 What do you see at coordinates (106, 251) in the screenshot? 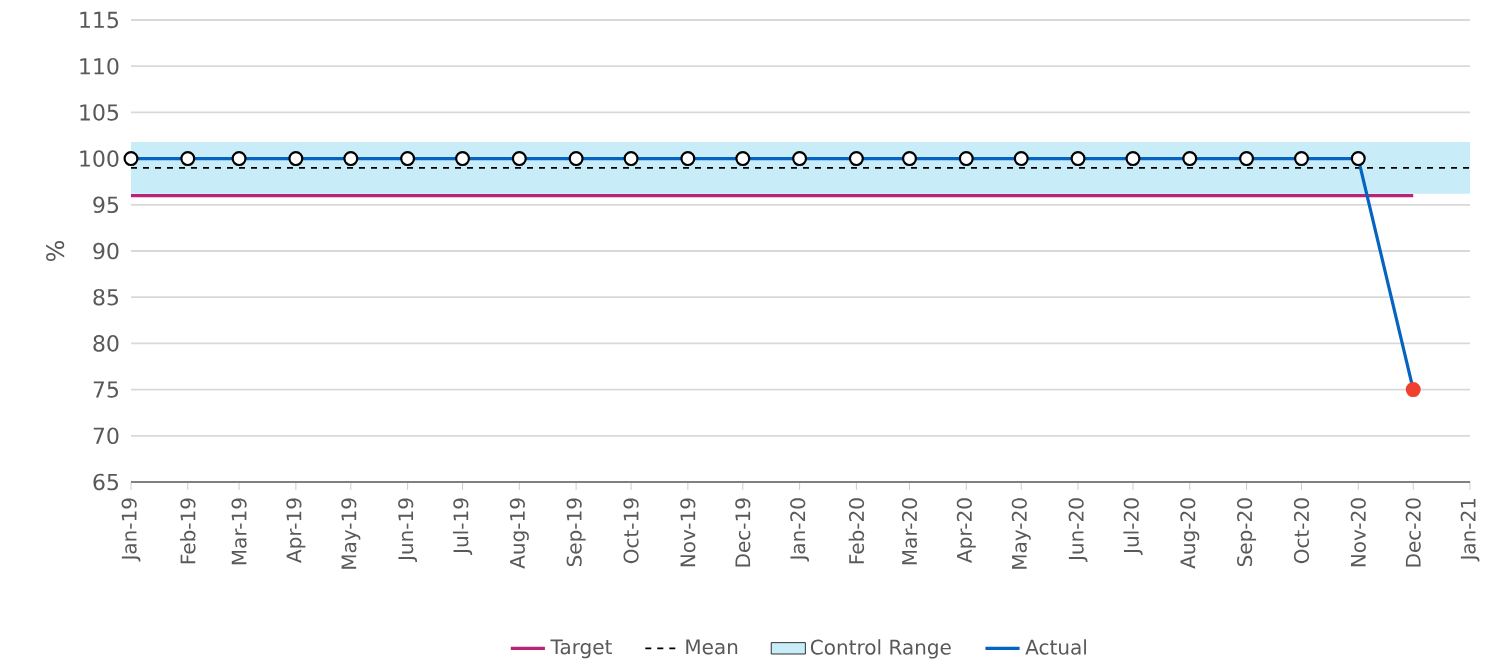
I see `y-tick-label: 90` at bounding box center [106, 251].